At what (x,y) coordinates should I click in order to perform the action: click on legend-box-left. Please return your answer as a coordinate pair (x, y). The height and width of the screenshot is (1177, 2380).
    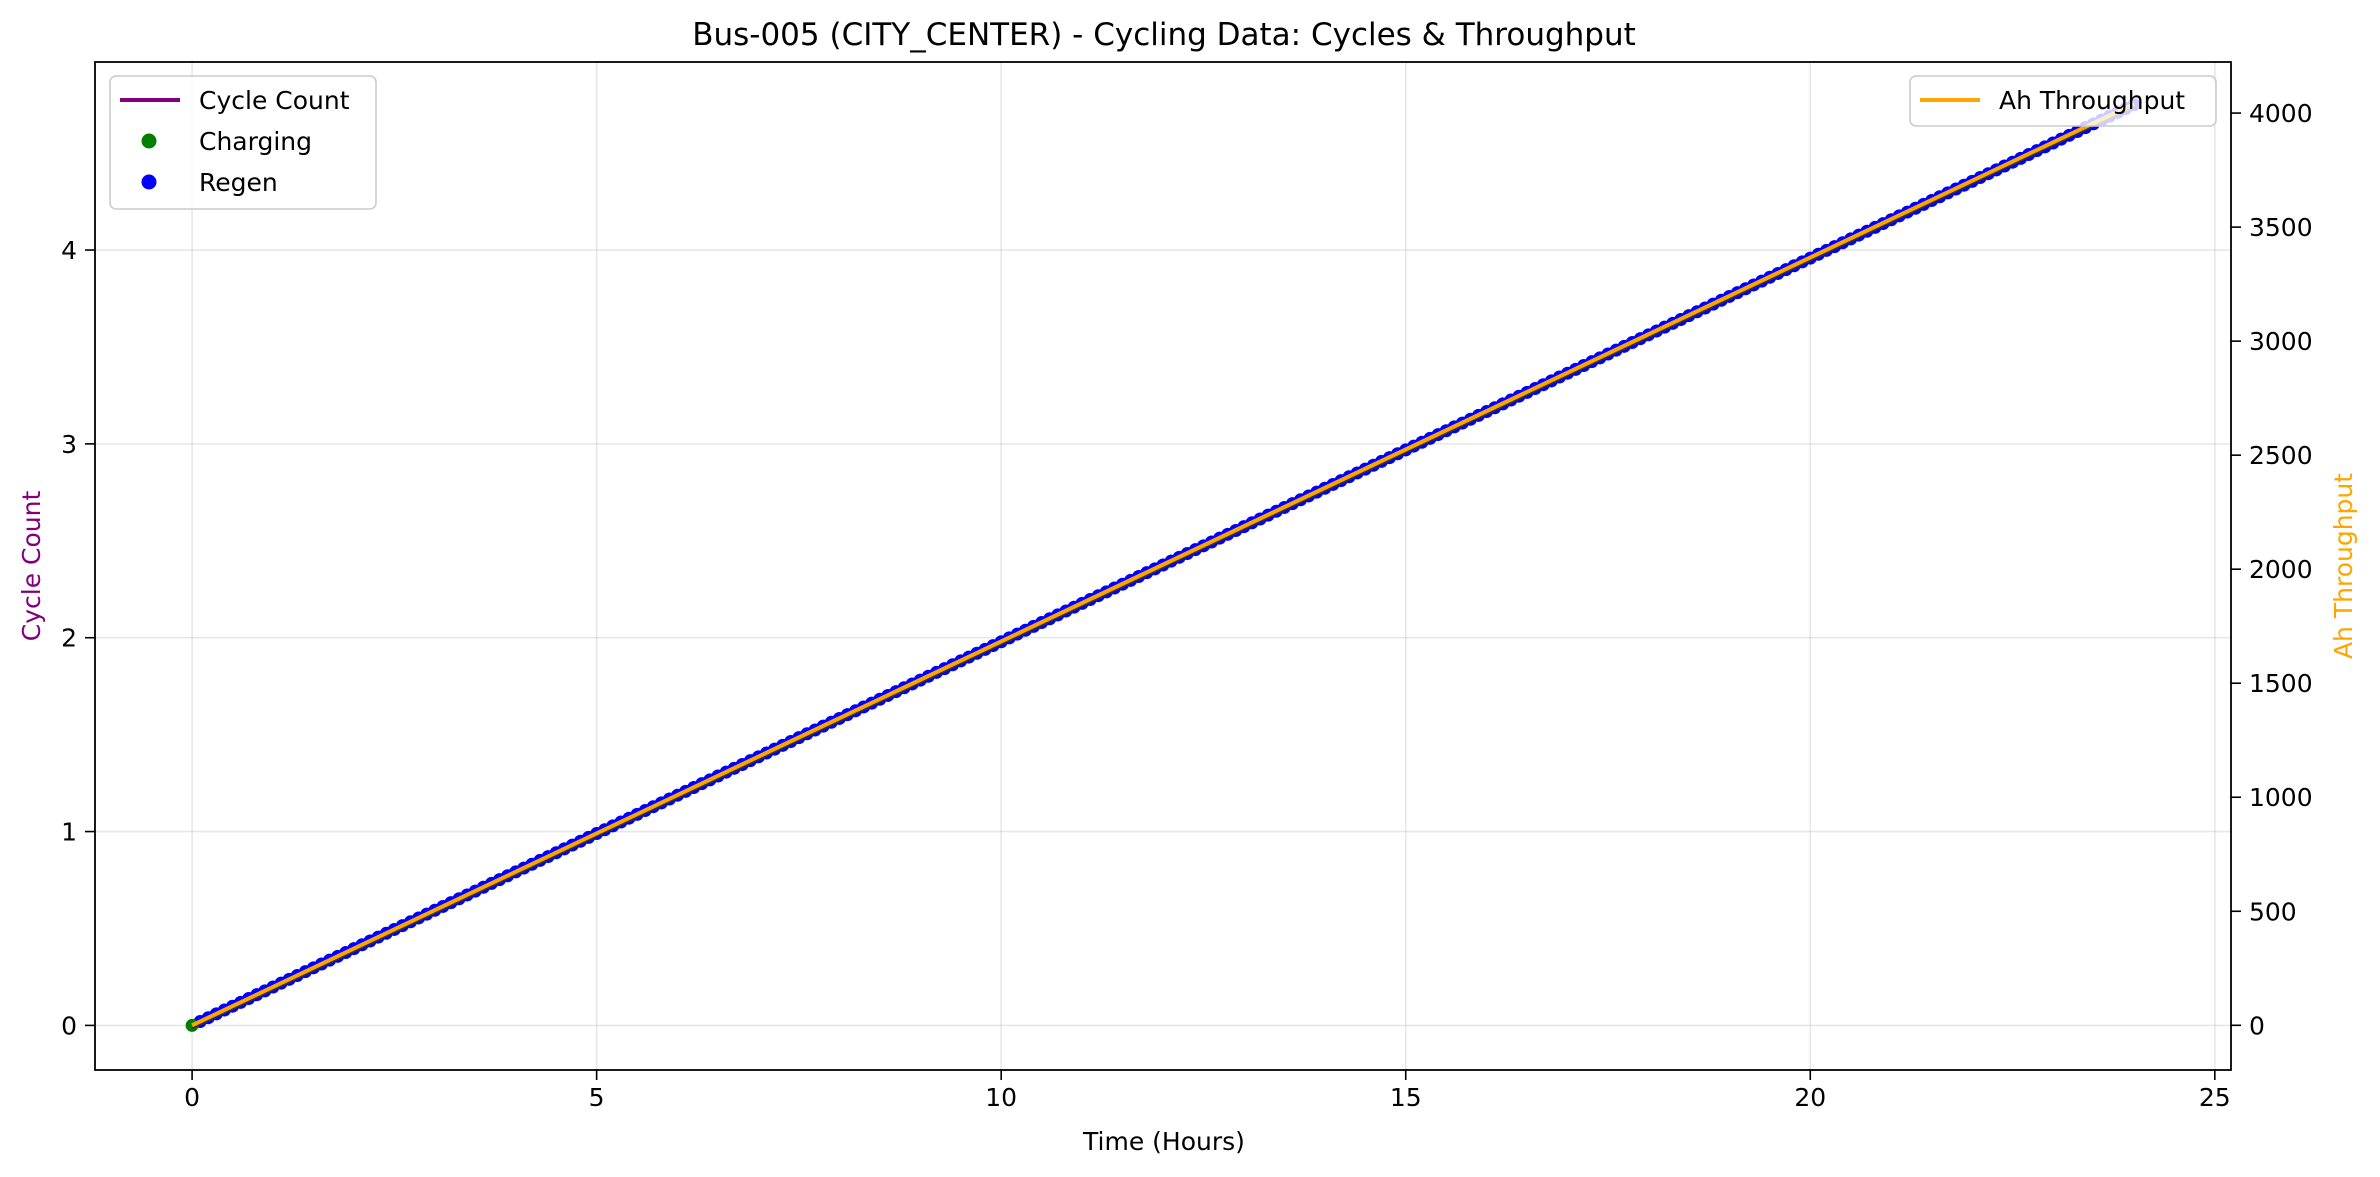
    Looking at the image, I should click on (243, 142).